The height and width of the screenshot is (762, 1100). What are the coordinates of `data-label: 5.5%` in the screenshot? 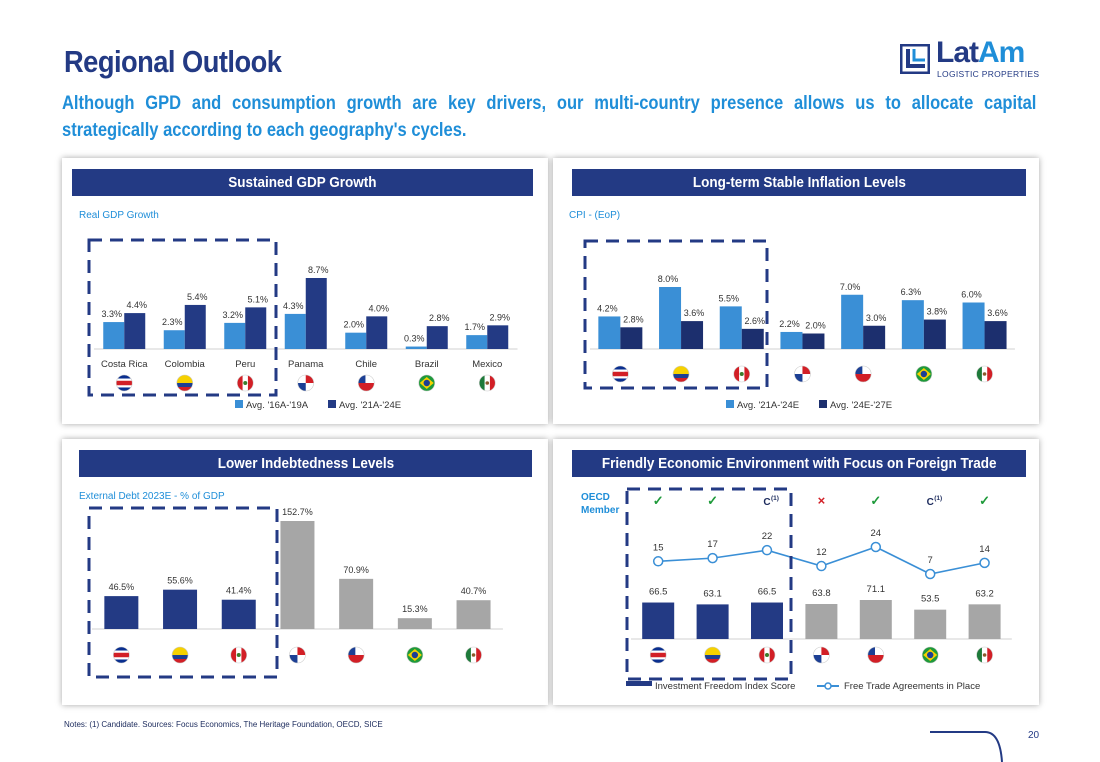 It's located at (728, 298).